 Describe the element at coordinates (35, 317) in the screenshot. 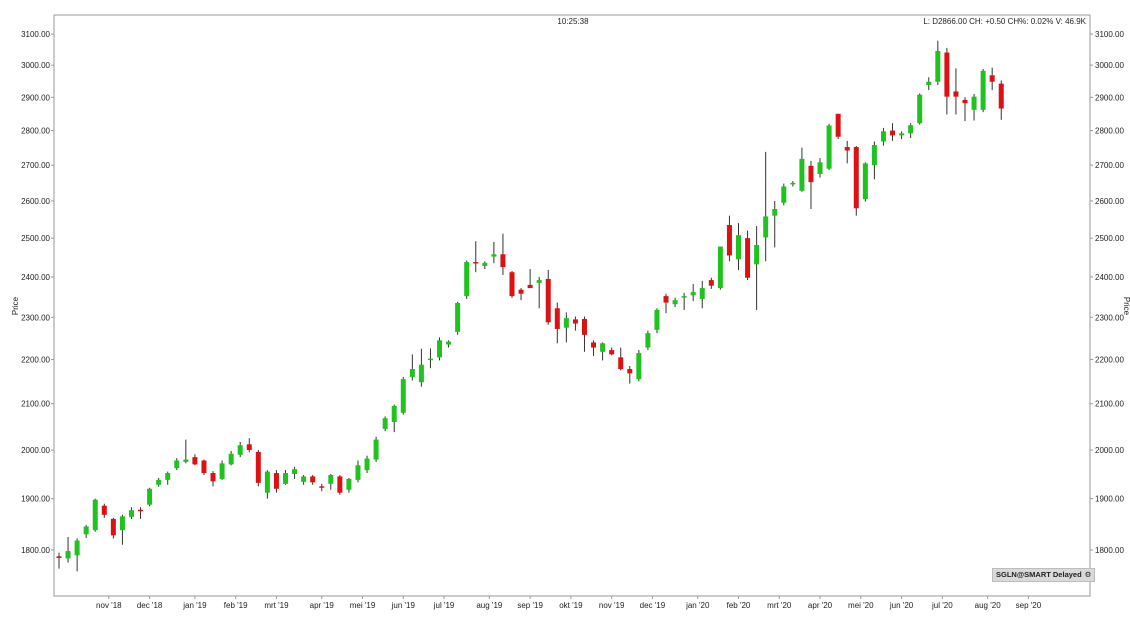

I see `y-tick-label-left: 2300.00` at that location.